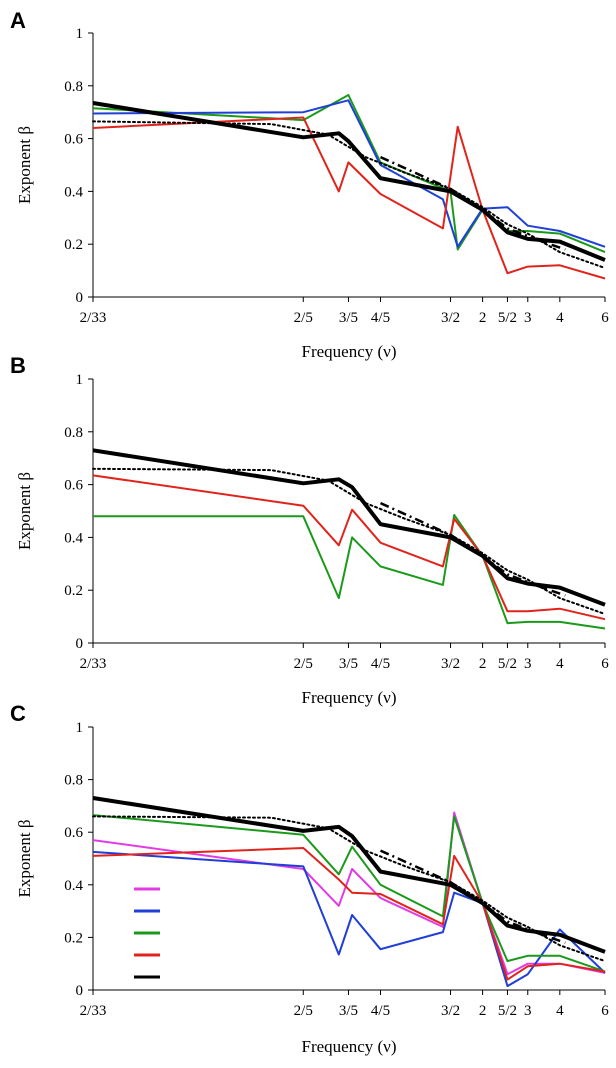  What do you see at coordinates (18, 20) in the screenshot?
I see `panel-letter: A` at bounding box center [18, 20].